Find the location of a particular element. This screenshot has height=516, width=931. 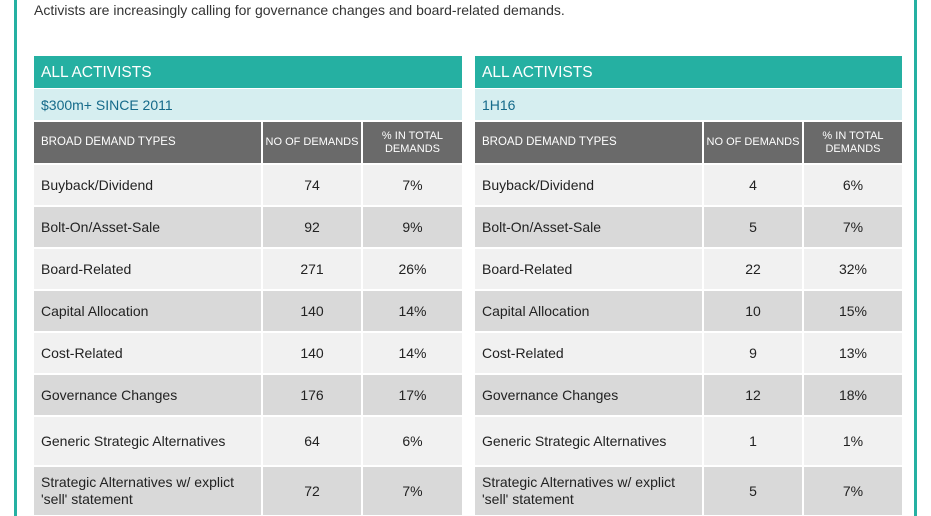

demand-count: 9 is located at coordinates (753, 352).